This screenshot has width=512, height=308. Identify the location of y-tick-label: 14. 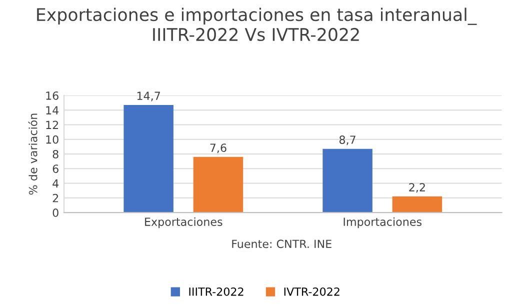
(52, 110).